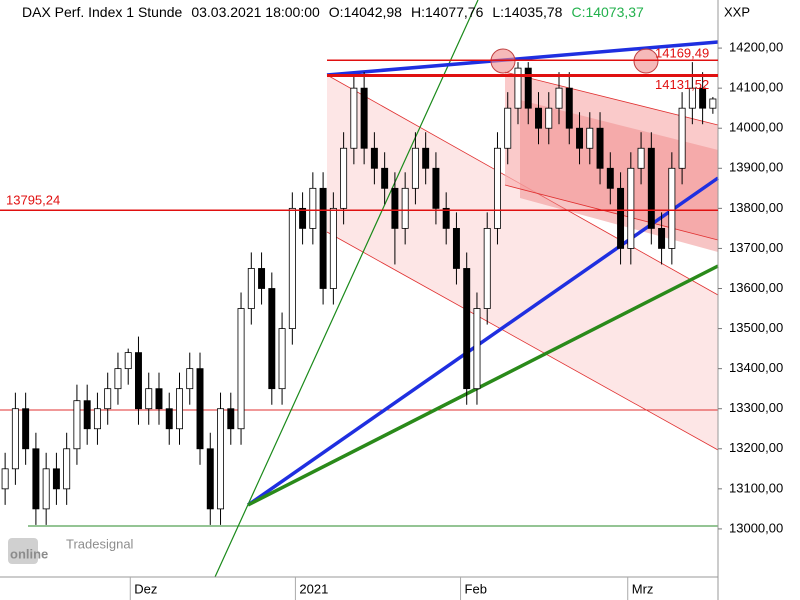 The image size is (800, 600). What do you see at coordinates (756, 207) in the screenshot?
I see `y-tick-label: 13800,00` at bounding box center [756, 207].